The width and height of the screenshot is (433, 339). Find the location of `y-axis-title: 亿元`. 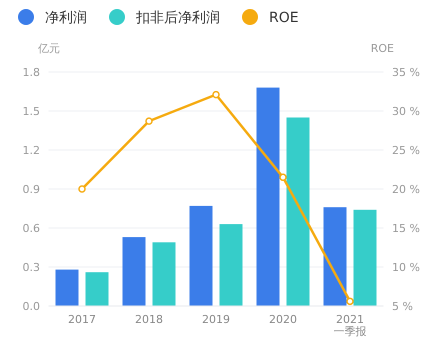

y-axis-title: 亿元 is located at coordinates (48, 48).